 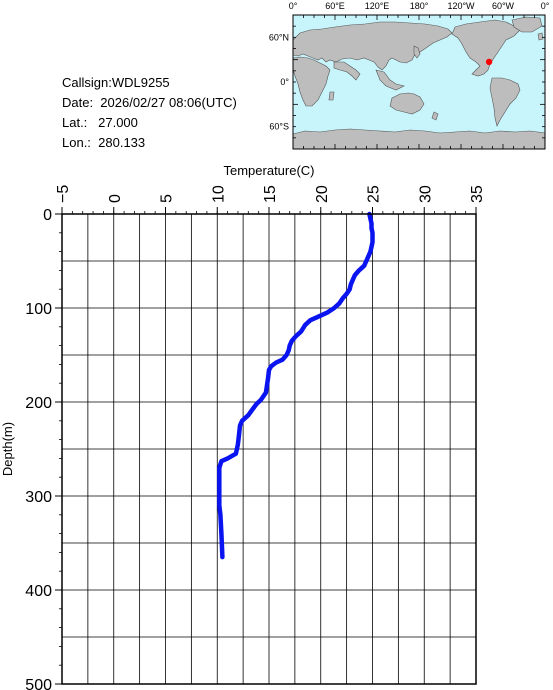 I want to click on map-top-tick-label: 120°E, so click(x=377, y=6).